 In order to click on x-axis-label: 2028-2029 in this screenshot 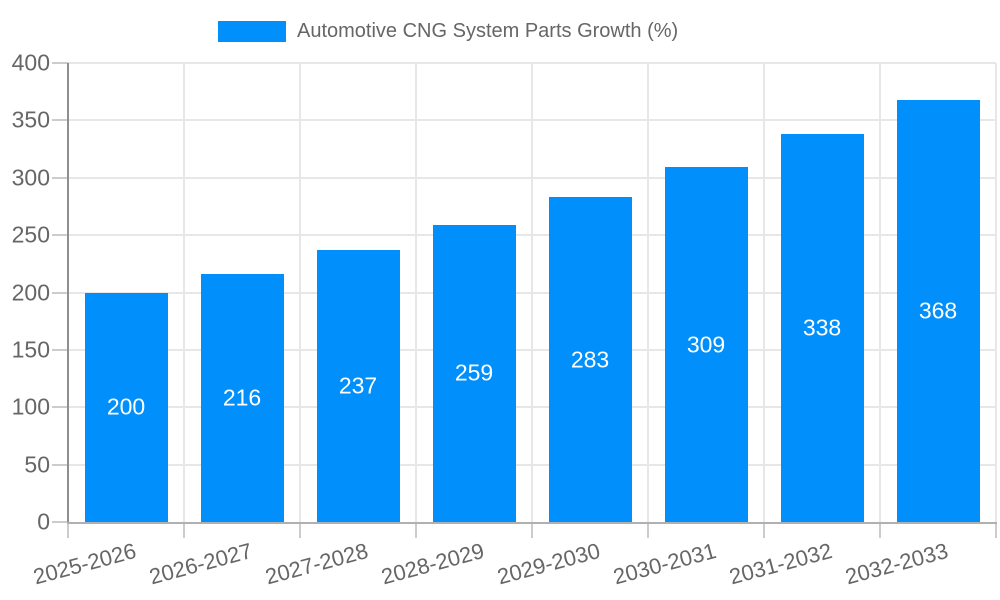, I will do `click(432, 564)`.